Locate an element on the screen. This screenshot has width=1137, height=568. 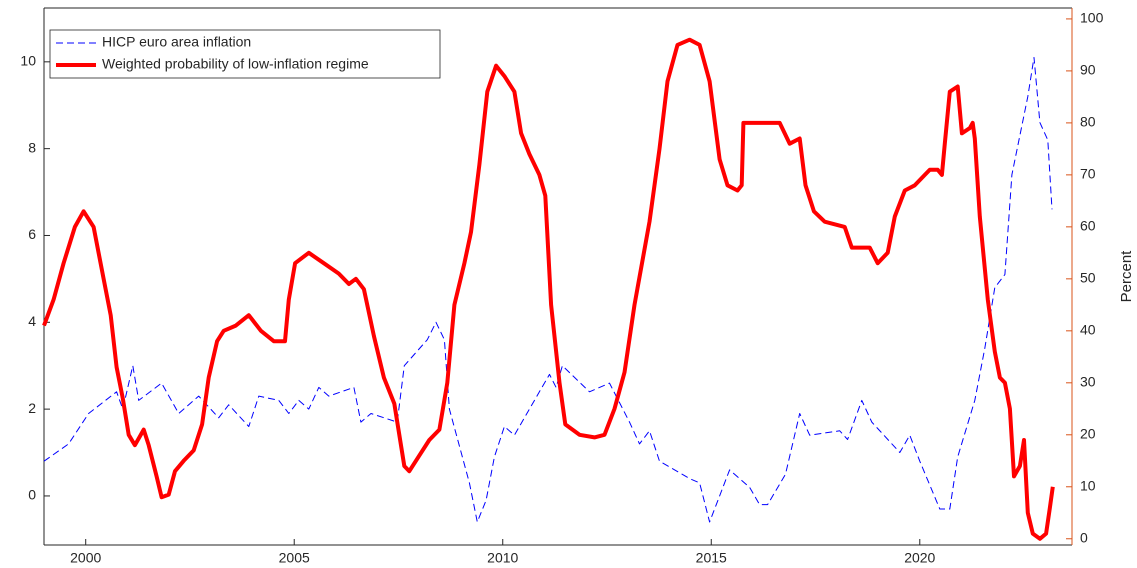
y2-tick-label: 0 is located at coordinates (1084, 537).